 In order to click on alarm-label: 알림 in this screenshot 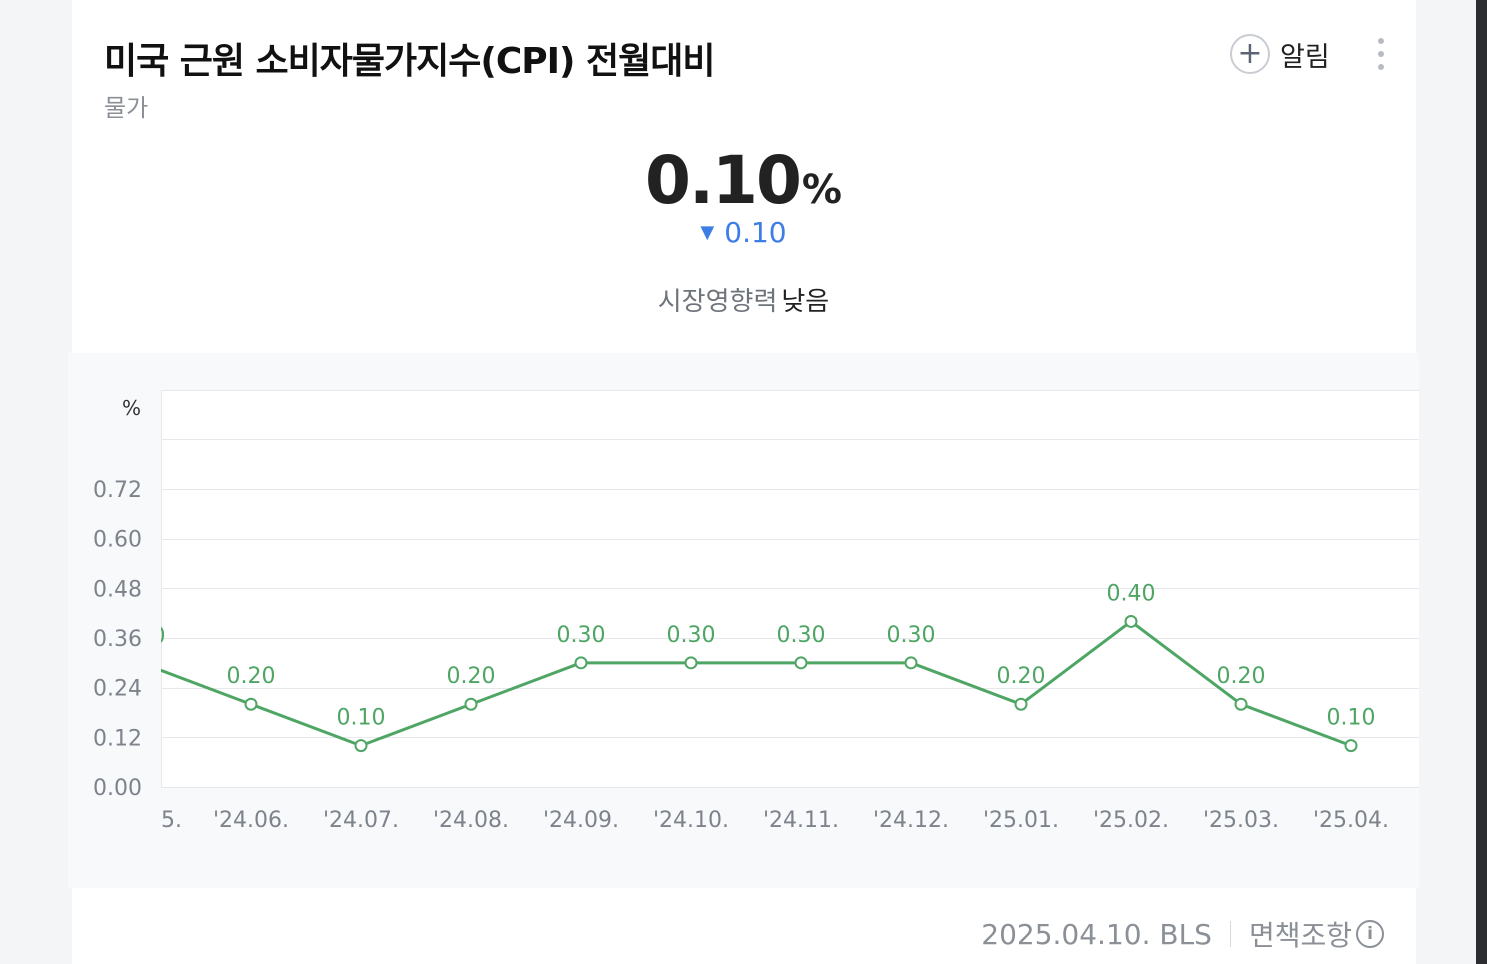, I will do `click(1305, 57)`.